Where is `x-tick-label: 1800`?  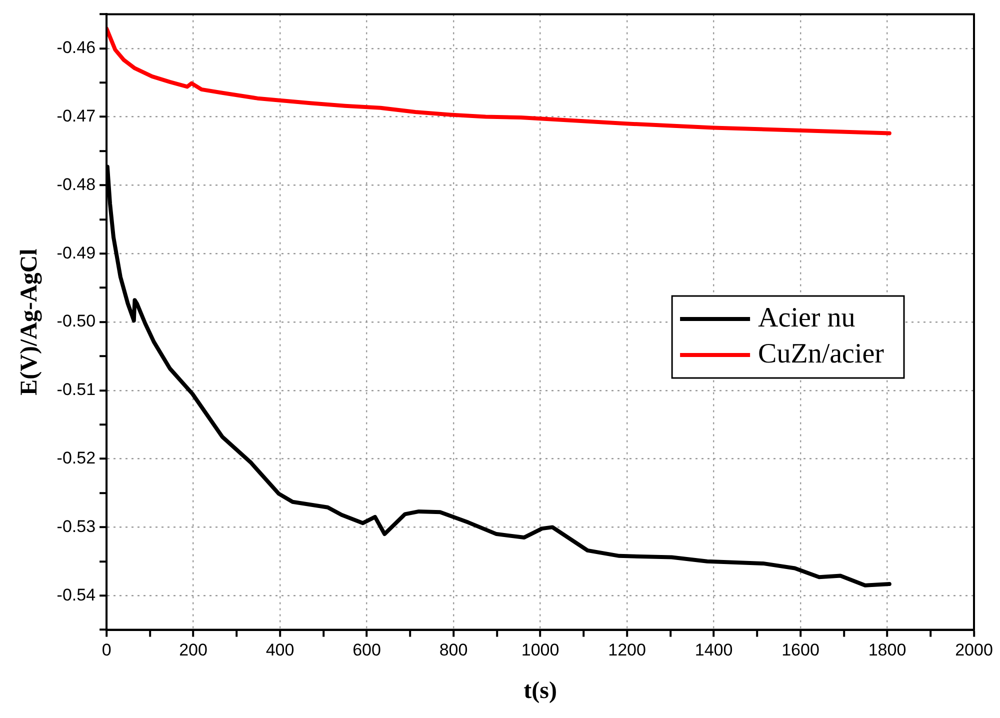 x-tick-label: 1800 is located at coordinates (887, 650).